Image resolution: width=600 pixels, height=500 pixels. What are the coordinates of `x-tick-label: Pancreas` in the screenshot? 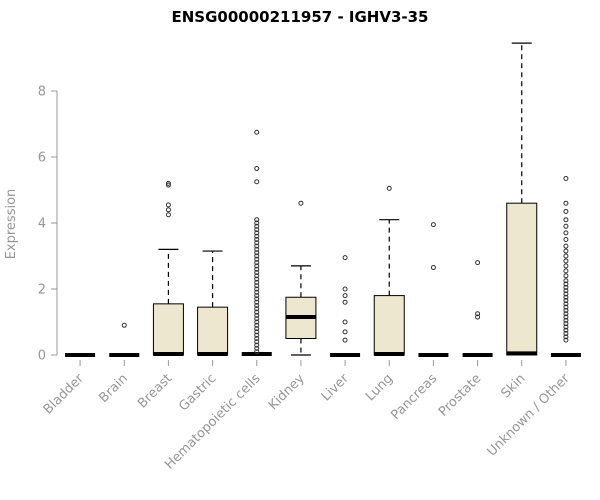 It's located at (414, 397).